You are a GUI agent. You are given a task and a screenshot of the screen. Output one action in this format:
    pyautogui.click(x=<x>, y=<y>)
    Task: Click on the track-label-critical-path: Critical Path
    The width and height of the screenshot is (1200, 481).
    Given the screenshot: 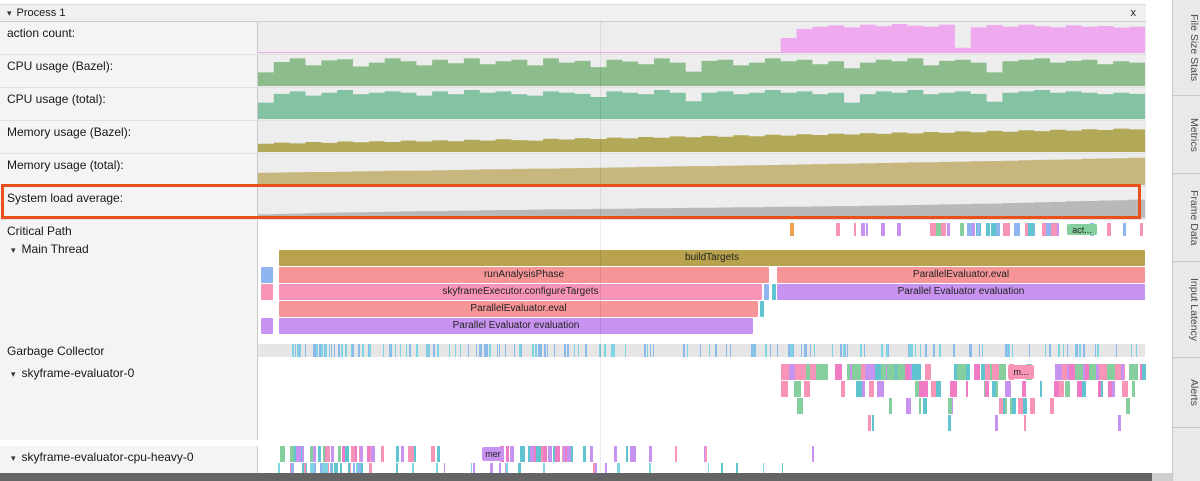 What is the action you would take?
    pyautogui.click(x=129, y=229)
    